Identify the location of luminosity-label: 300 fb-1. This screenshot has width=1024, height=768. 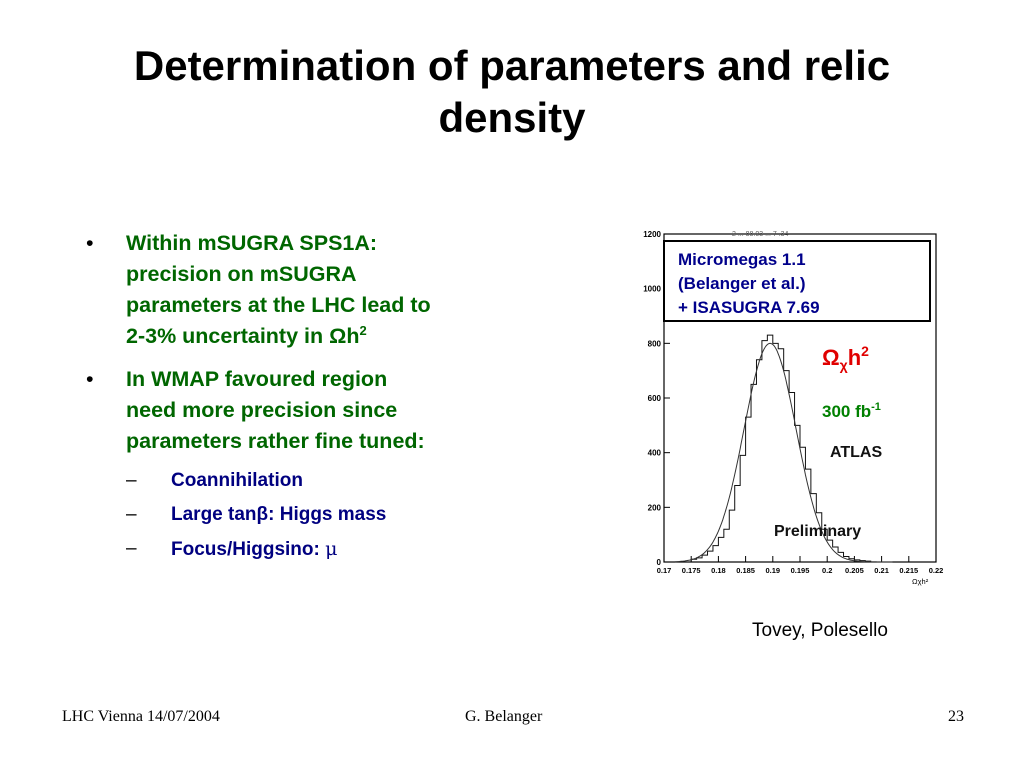
(851, 411).